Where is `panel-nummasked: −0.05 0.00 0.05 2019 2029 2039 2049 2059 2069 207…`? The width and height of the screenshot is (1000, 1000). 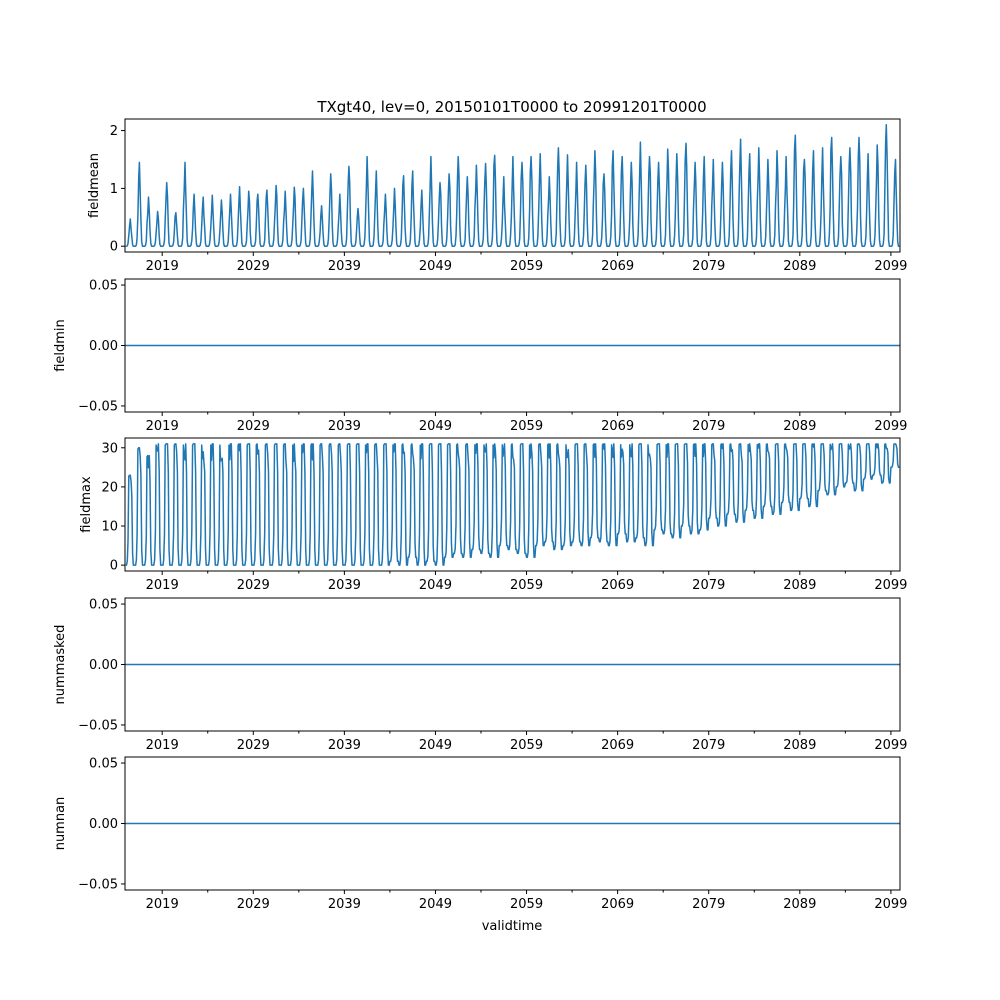
panel-nummasked: −0.05 0.00 0.05 2019 2029 2039 2049 2059 2069 207… is located at coordinates (480, 675).